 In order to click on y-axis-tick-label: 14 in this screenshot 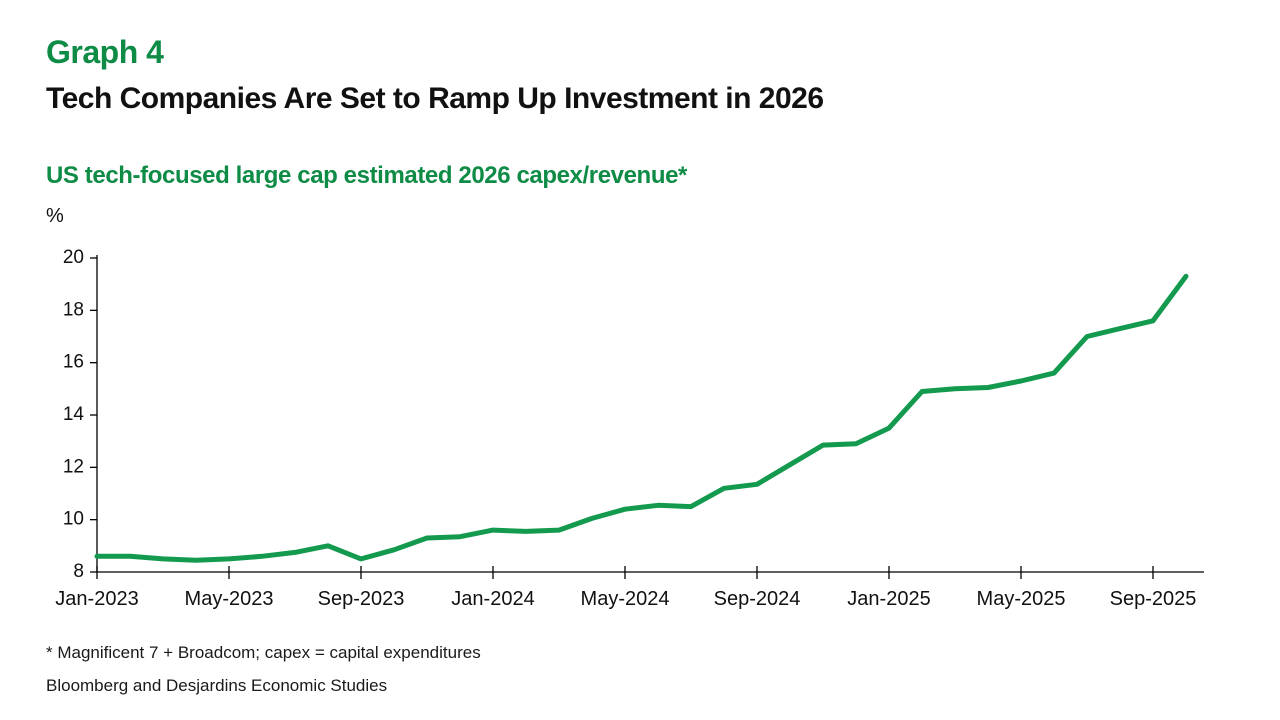, I will do `click(74, 414)`.